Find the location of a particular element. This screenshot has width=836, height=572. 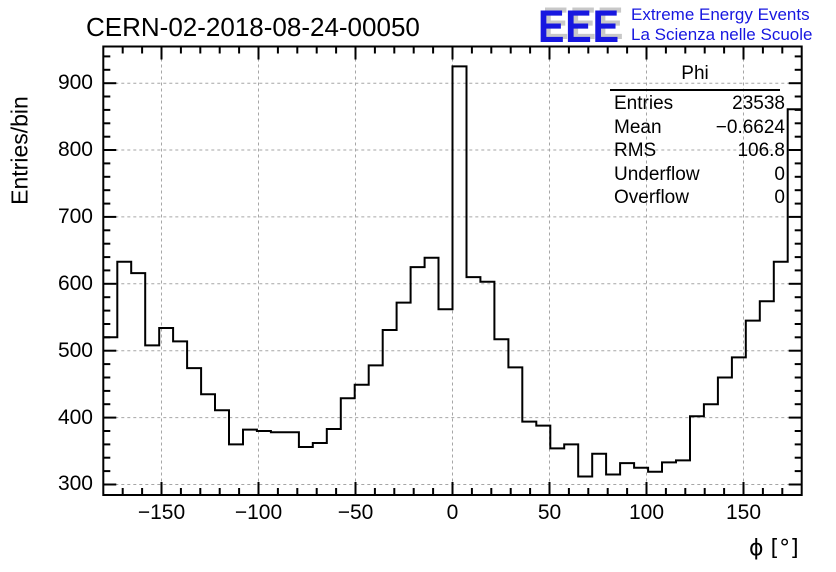

x-tick-label: 150 is located at coordinates (743, 512).